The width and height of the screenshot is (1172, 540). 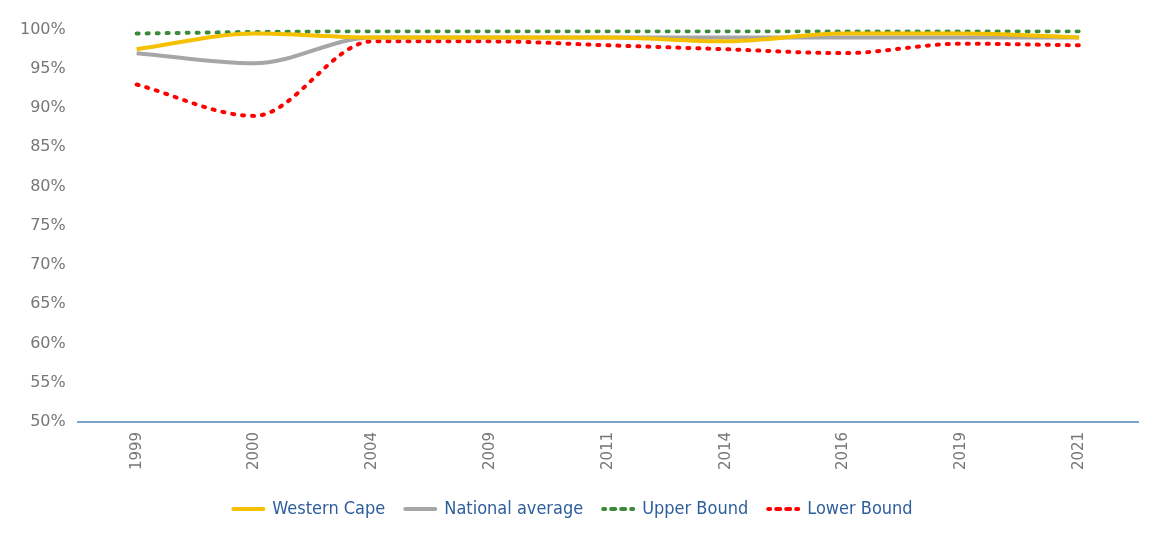 I want to click on legend-label: National average, so click(x=514, y=507).